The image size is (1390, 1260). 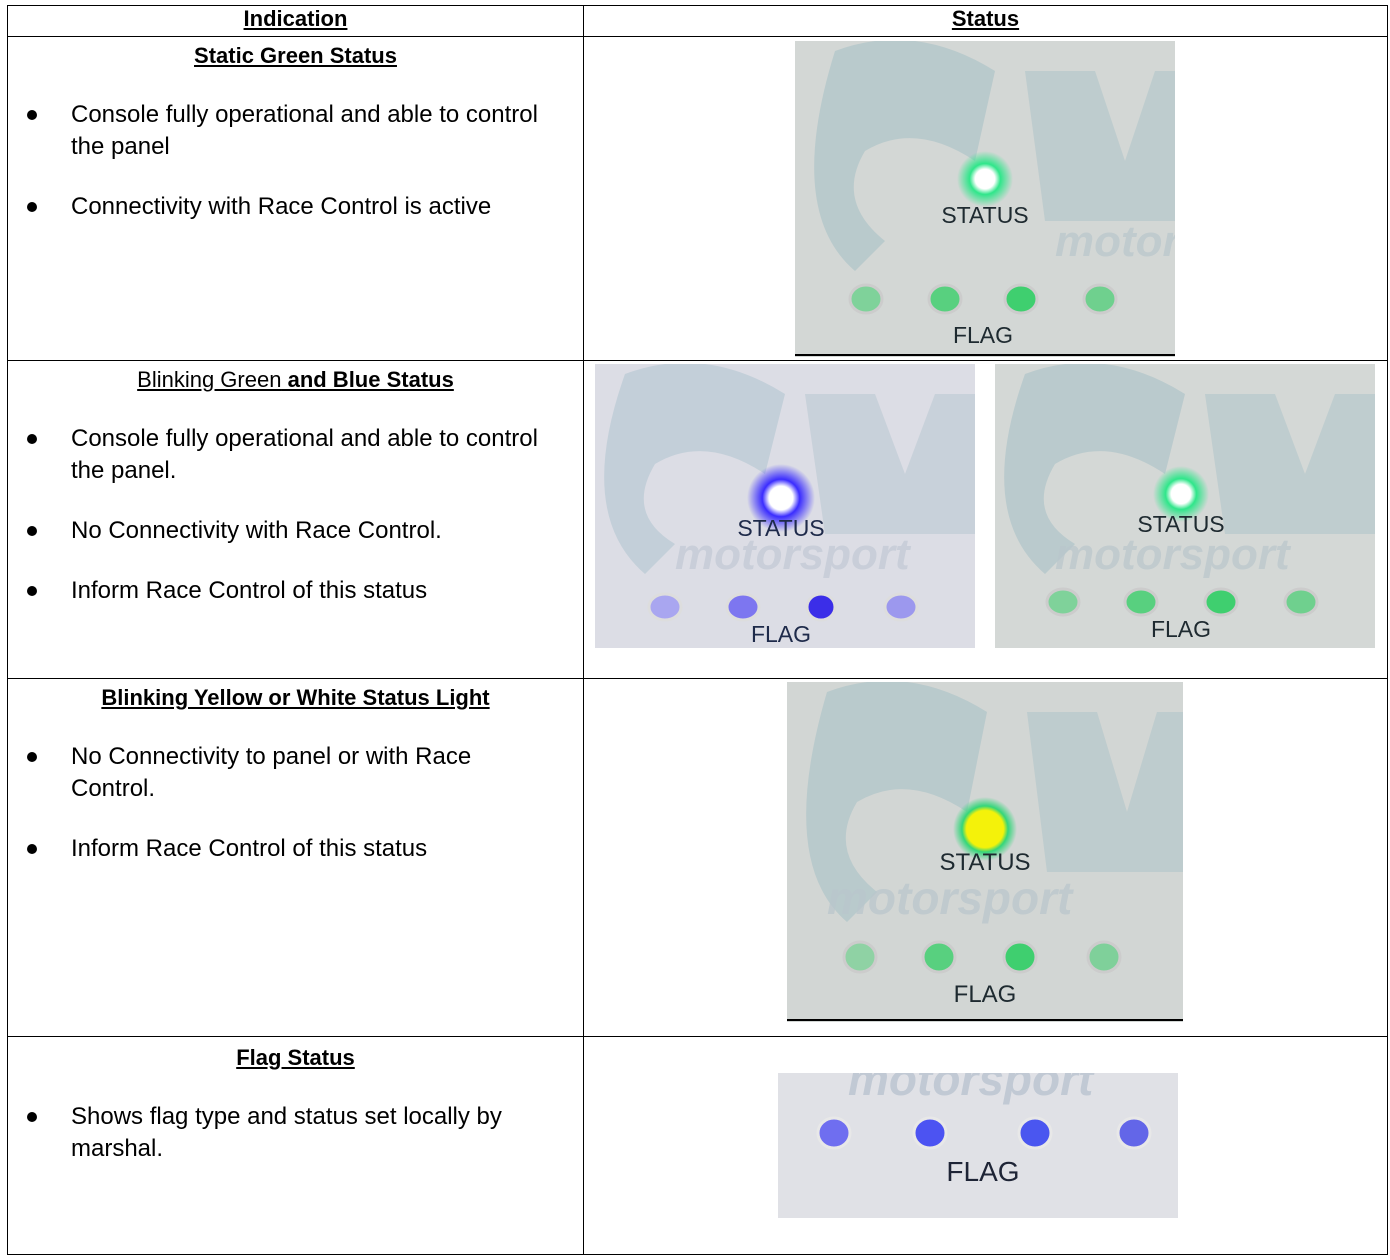 I want to click on flag-photo-blue: motorsport FLAG, so click(x=978, y=1145).